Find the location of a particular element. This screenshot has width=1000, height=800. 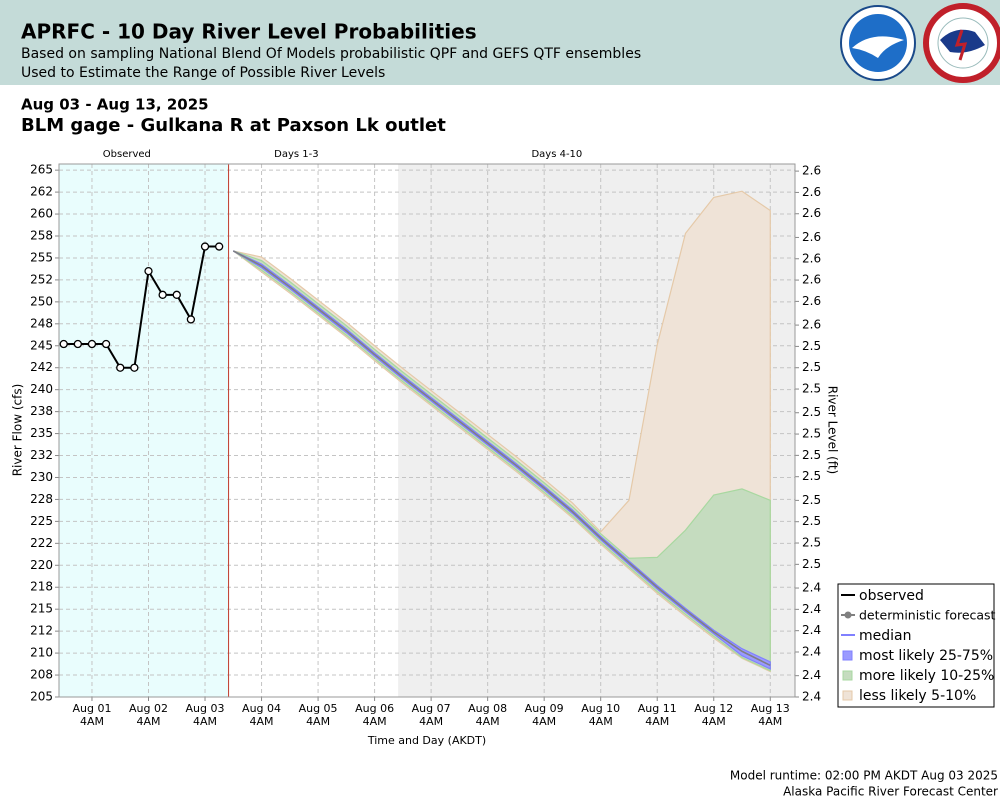

y-tick-label: 265 is located at coordinates (41, 170).